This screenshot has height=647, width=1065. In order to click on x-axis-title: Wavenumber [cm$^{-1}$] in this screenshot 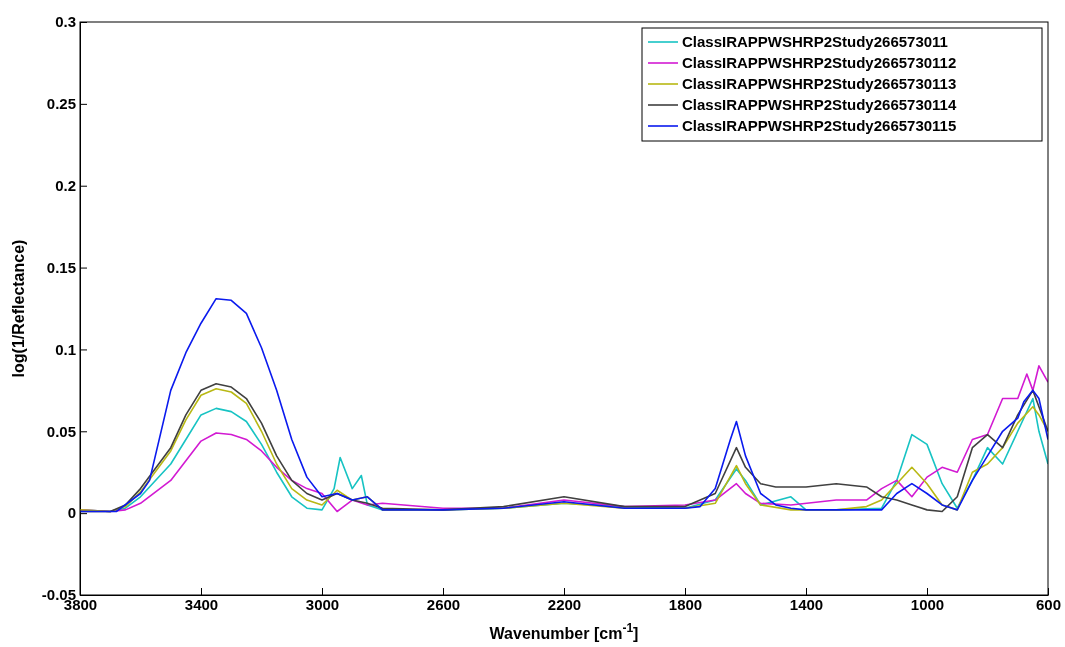, I will do `click(564, 631)`.